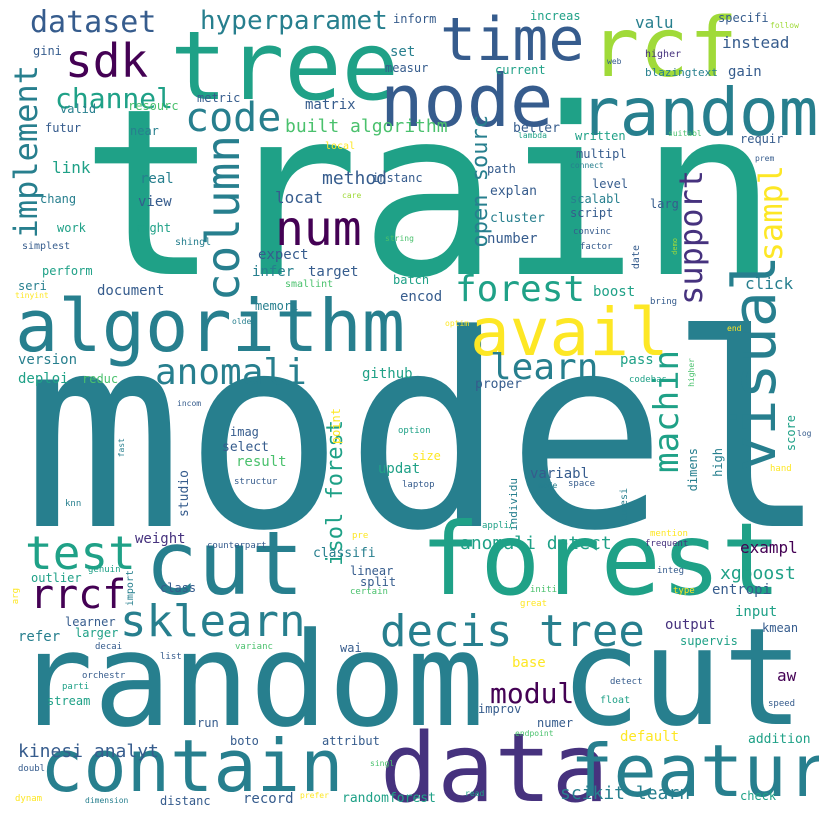  Describe the element at coordinates (153, 106) in the screenshot. I see `word-resourc: resourc` at that location.